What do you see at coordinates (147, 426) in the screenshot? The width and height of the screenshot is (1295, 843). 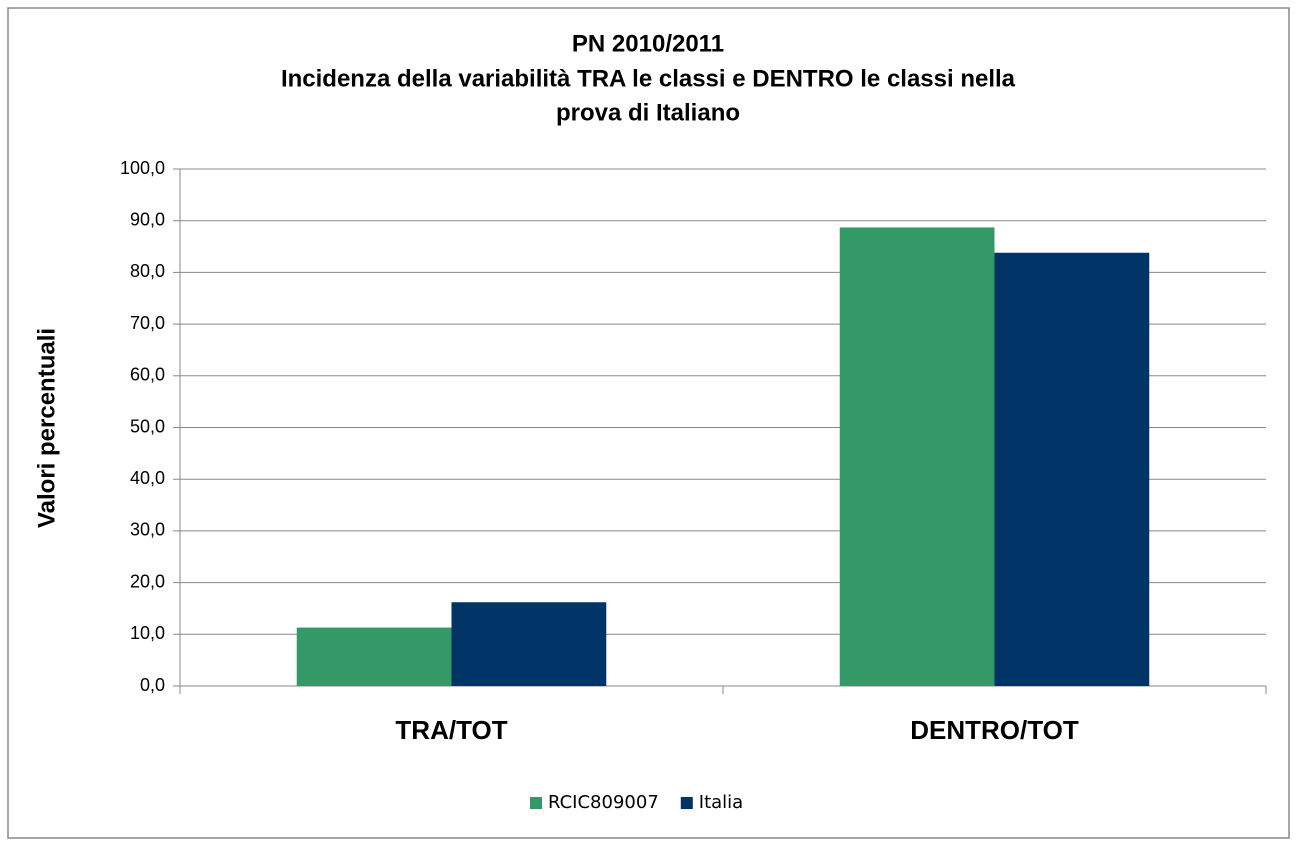 I see `y-tick-label: 50,0` at bounding box center [147, 426].